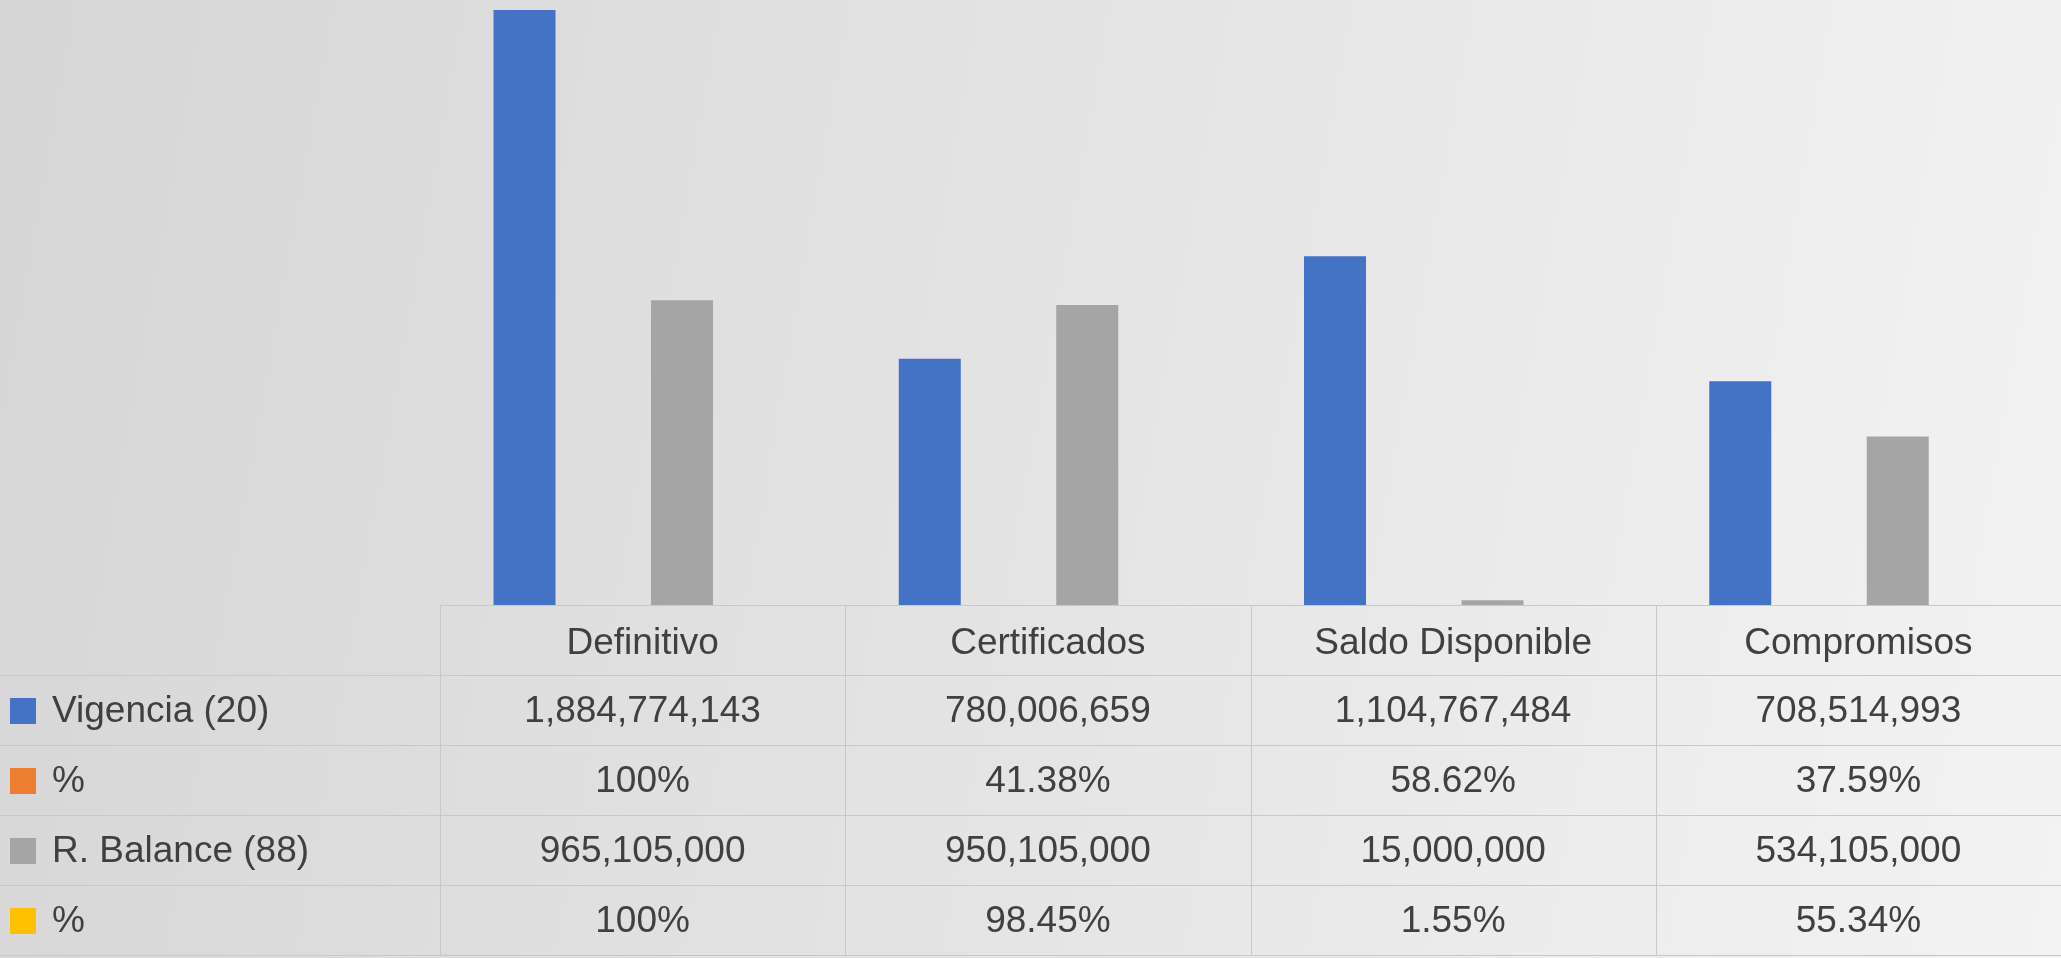  Describe the element at coordinates (1048, 920) in the screenshot. I see `data-label: 98.45%` at that location.